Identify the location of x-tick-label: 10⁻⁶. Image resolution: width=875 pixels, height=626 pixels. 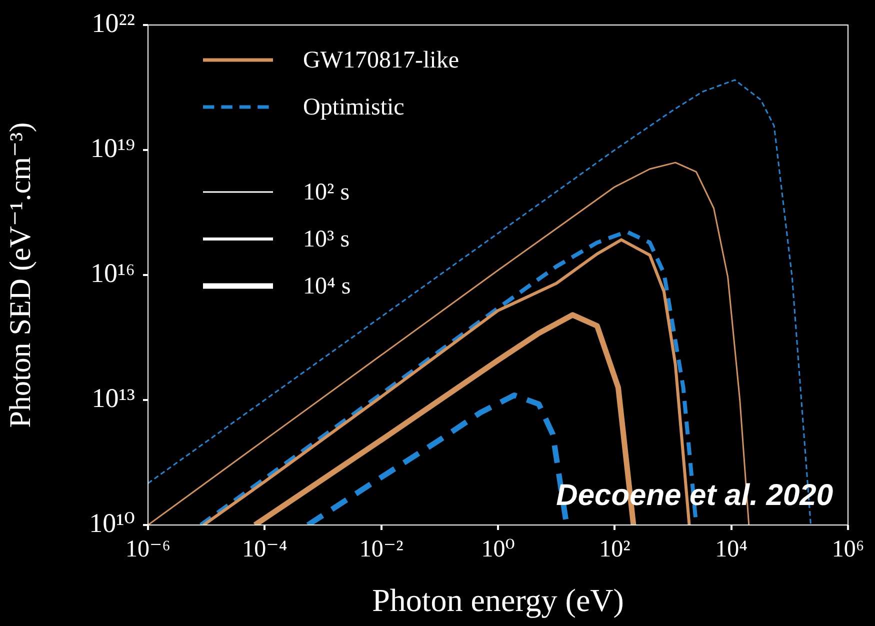
(148, 549).